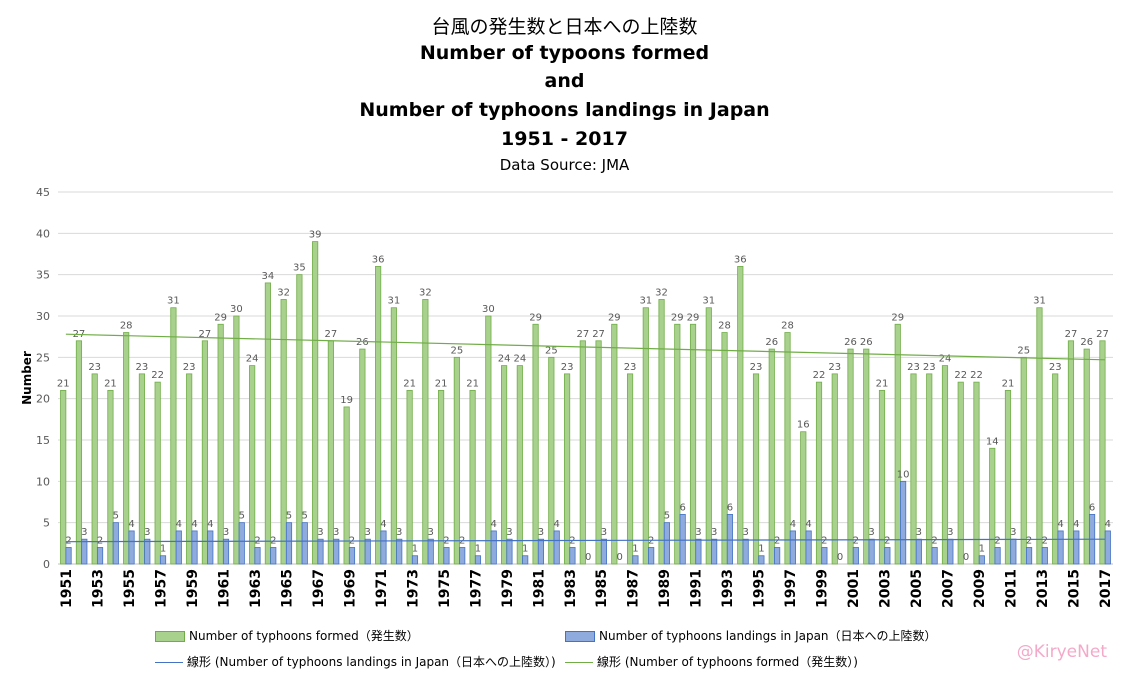 The height and width of the screenshot is (677, 1129). Describe the element at coordinates (564, 53) in the screenshot. I see `chart-title-line-2: Number of typoons formed` at that location.